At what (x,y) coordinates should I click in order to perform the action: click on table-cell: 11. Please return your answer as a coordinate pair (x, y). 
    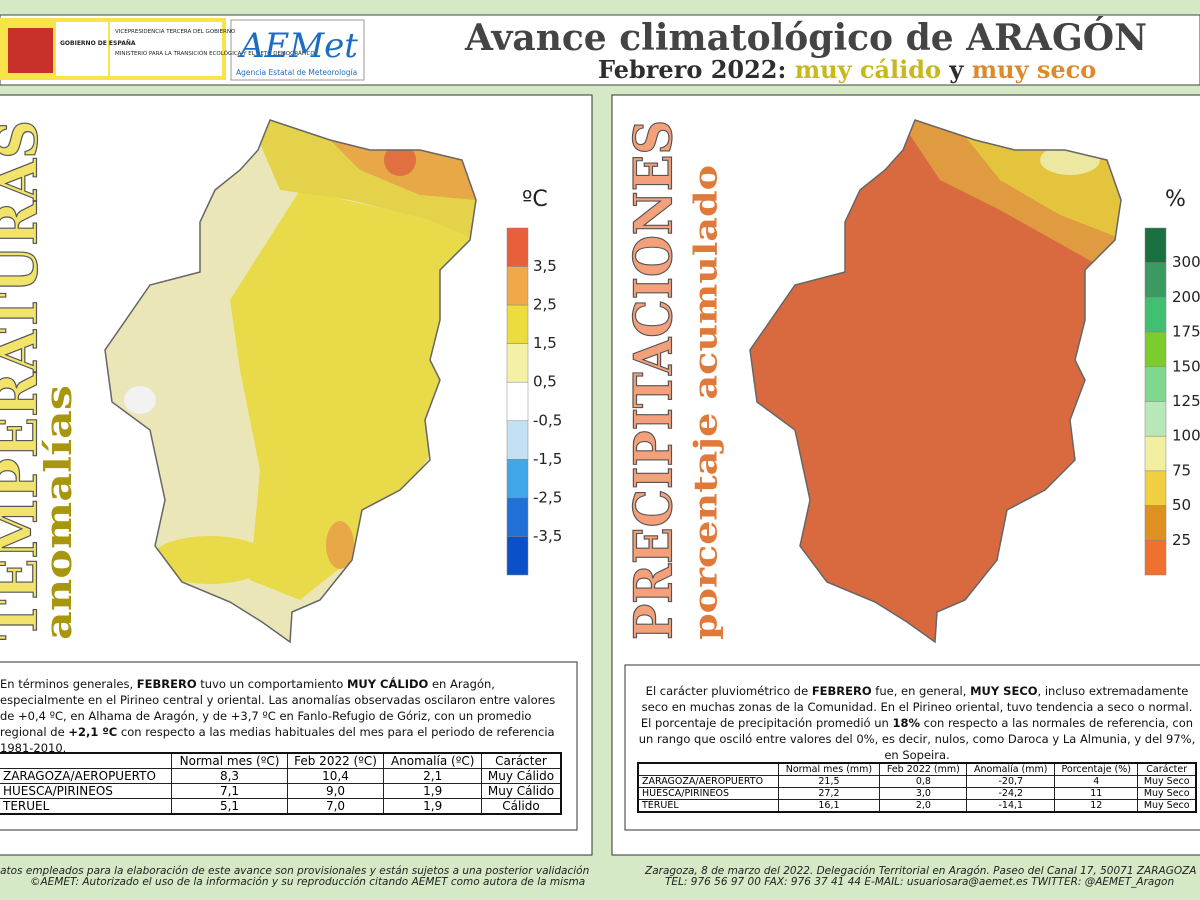
    Looking at the image, I should click on (1096, 793).